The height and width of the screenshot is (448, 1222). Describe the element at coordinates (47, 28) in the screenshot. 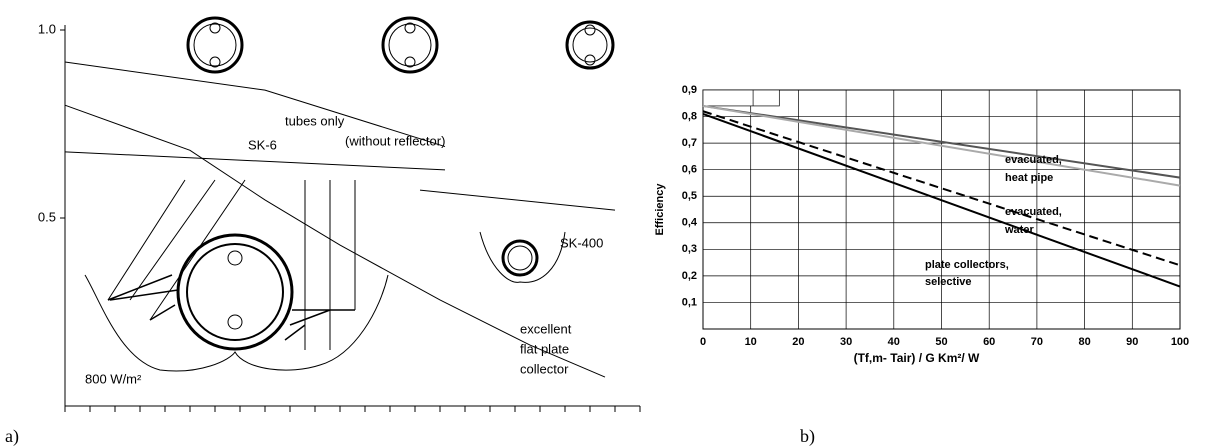

I see `y-tick-label: 1.0` at that location.